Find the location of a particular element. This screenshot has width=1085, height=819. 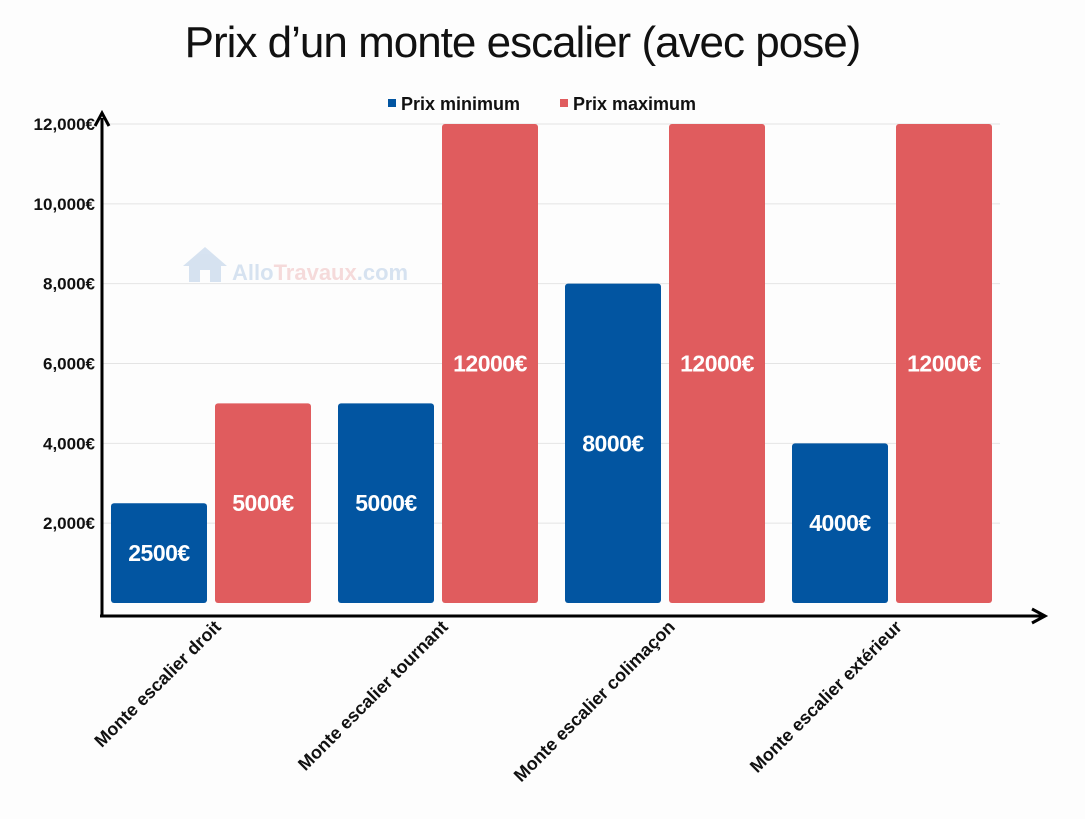

x-tick-label: Monte escalier colimaçon is located at coordinates (594, 701).